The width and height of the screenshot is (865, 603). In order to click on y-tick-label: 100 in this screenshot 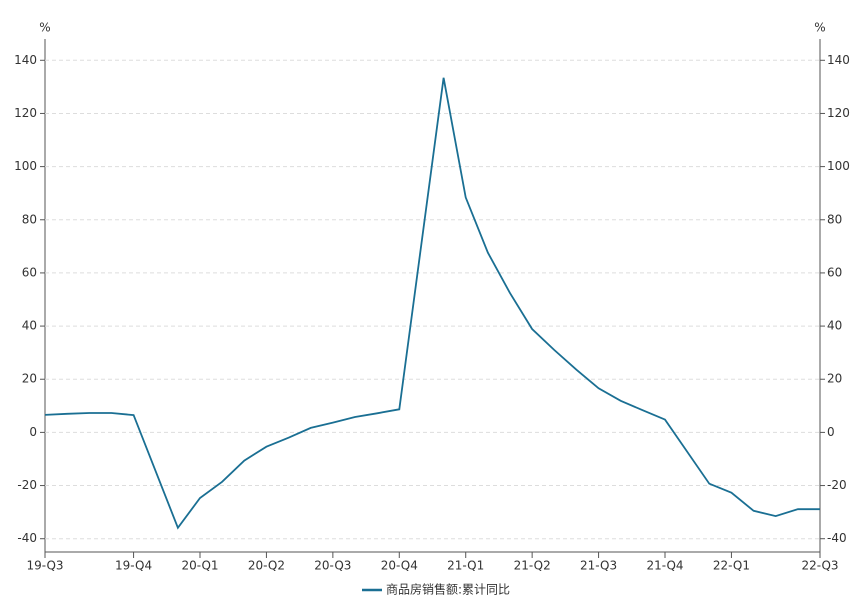, I will do `click(25, 166)`.